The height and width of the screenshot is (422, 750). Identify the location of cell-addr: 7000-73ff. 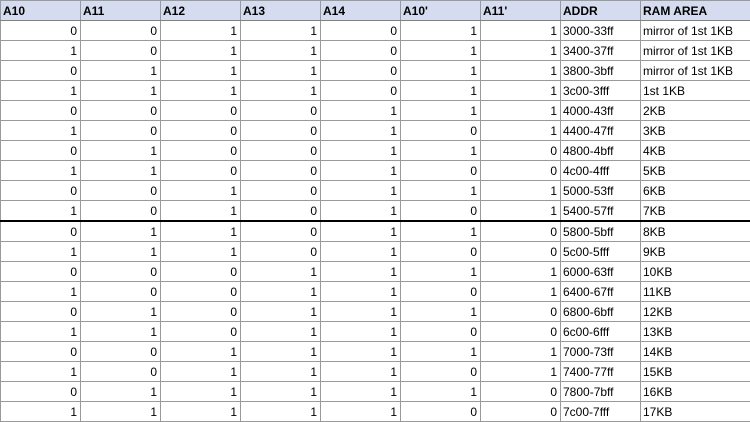
(601, 352).